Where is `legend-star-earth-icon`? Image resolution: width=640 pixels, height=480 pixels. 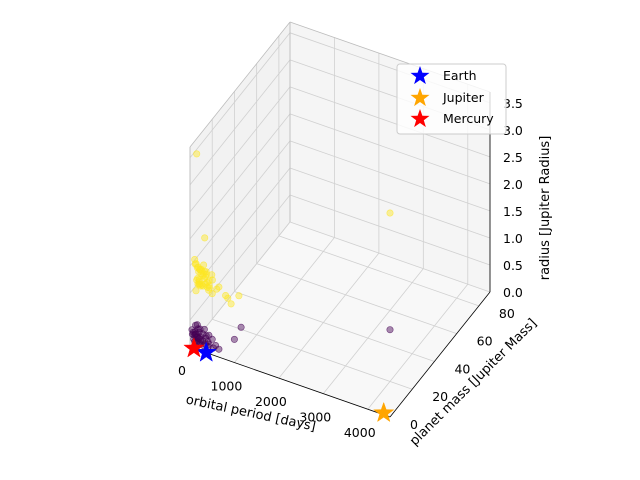
legend-star-earth-icon is located at coordinates (420, 75).